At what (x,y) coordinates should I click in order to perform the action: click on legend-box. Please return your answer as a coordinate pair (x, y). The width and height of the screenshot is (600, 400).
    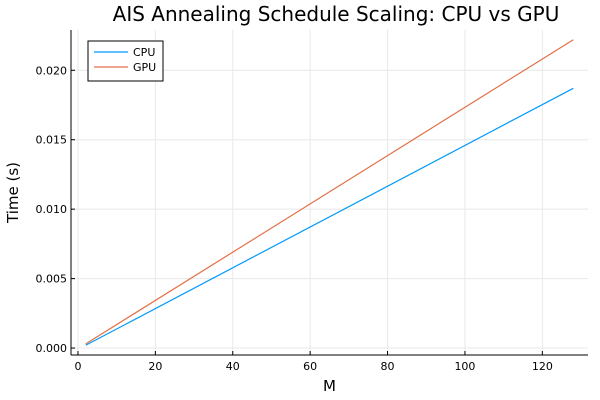
    Looking at the image, I should click on (125, 61).